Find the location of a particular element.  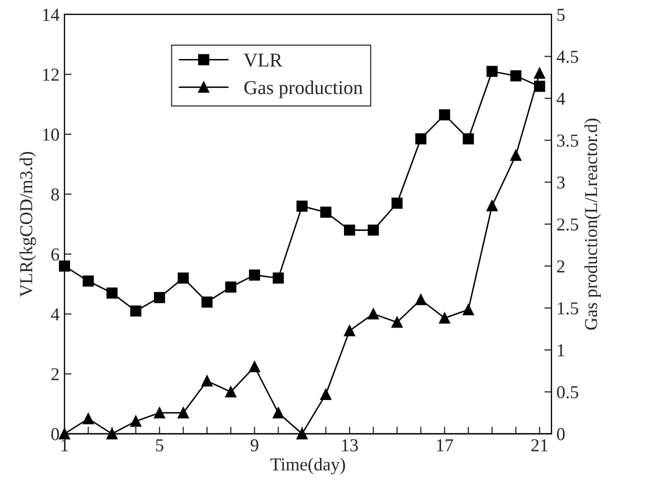

y2-tick-label: 0 is located at coordinates (561, 434).